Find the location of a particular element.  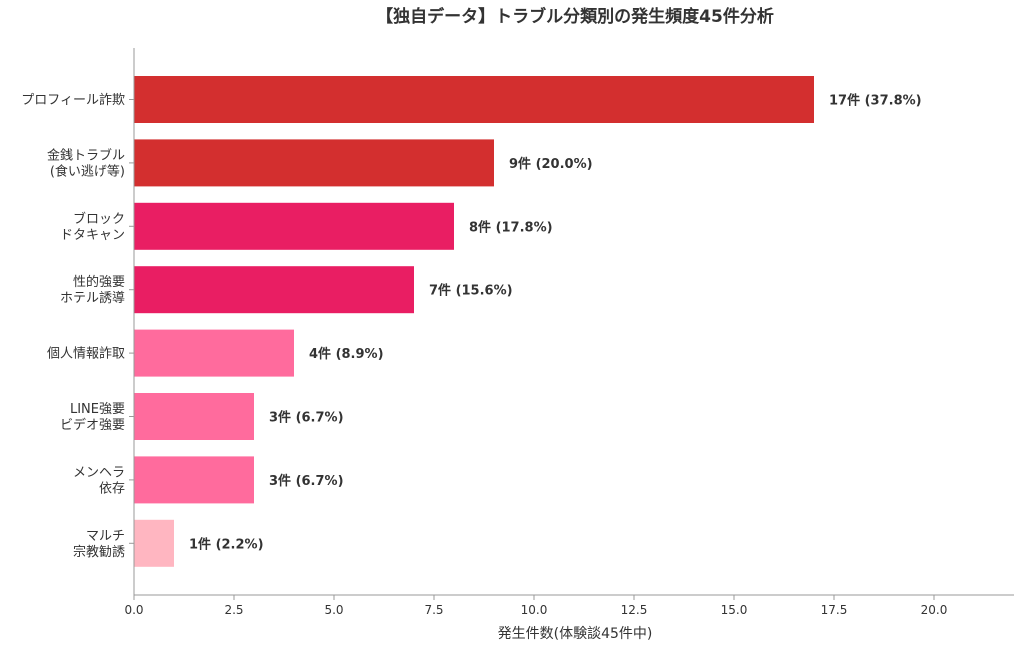

category-label-7: マルチ宗教勧誘 is located at coordinates (99, 544).